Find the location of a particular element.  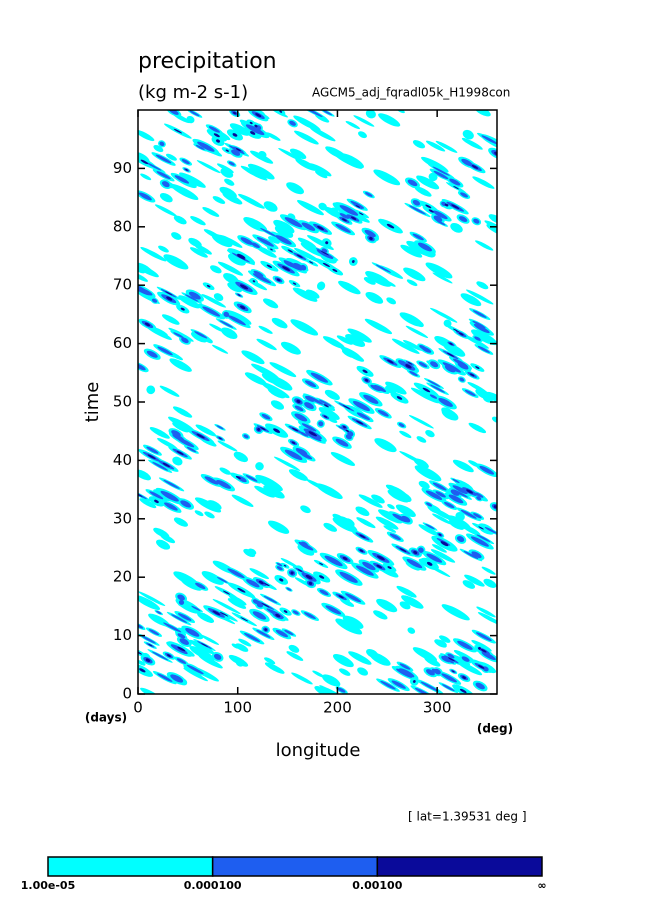

x-unit: (deg) is located at coordinates (495, 729).